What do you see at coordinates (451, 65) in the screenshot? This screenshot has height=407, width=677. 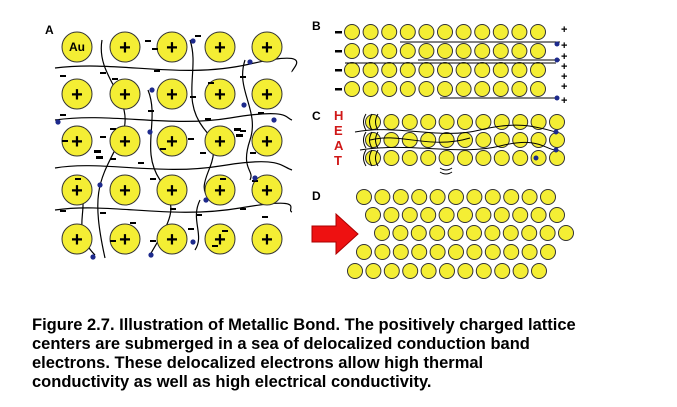 I see `panel-b-lattice: +++++++` at bounding box center [451, 65].